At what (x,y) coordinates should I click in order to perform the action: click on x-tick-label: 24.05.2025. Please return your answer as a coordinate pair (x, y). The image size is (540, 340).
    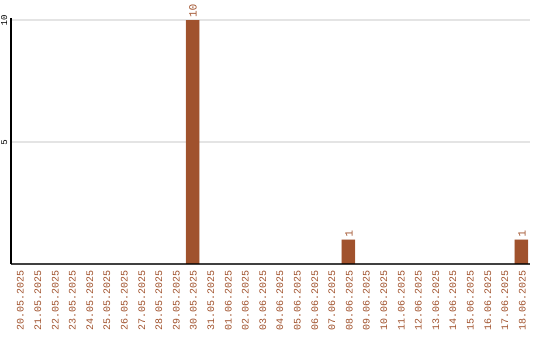
    Looking at the image, I should click on (91, 300).